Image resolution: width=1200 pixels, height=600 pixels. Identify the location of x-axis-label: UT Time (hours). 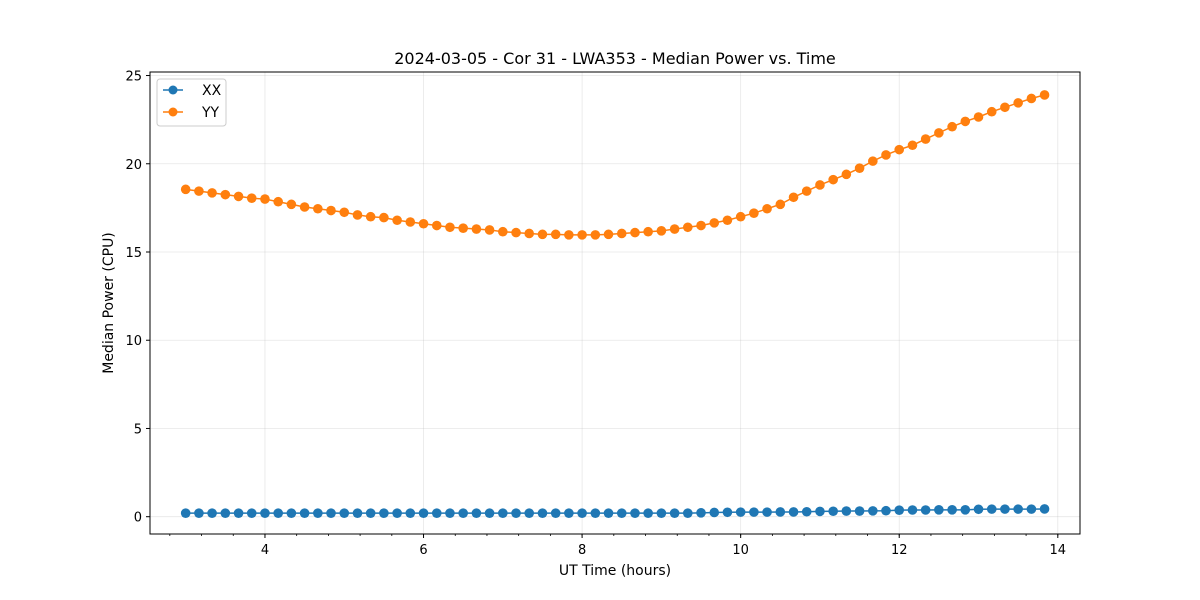
(615, 571).